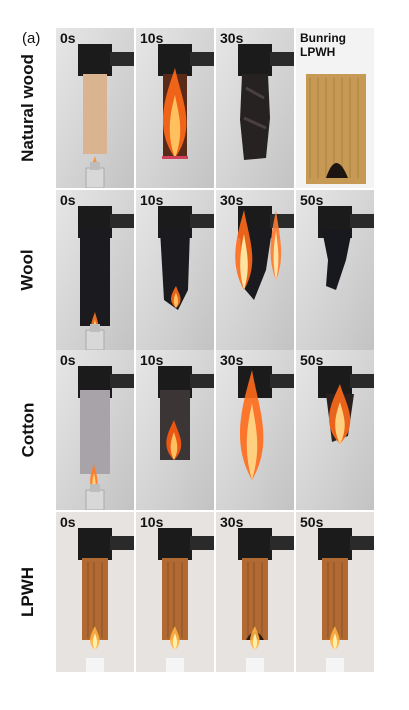  I want to click on photo-tile-natural-wood-2: 30s, so click(255, 108).